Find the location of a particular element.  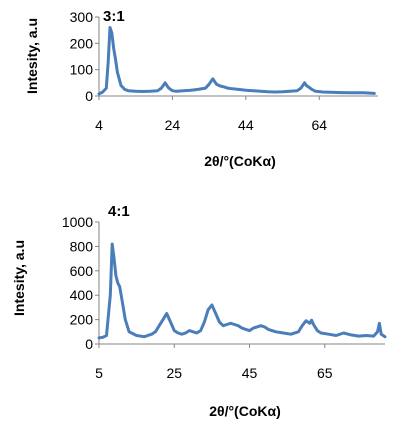

series-line is located at coordinates (236, 61).